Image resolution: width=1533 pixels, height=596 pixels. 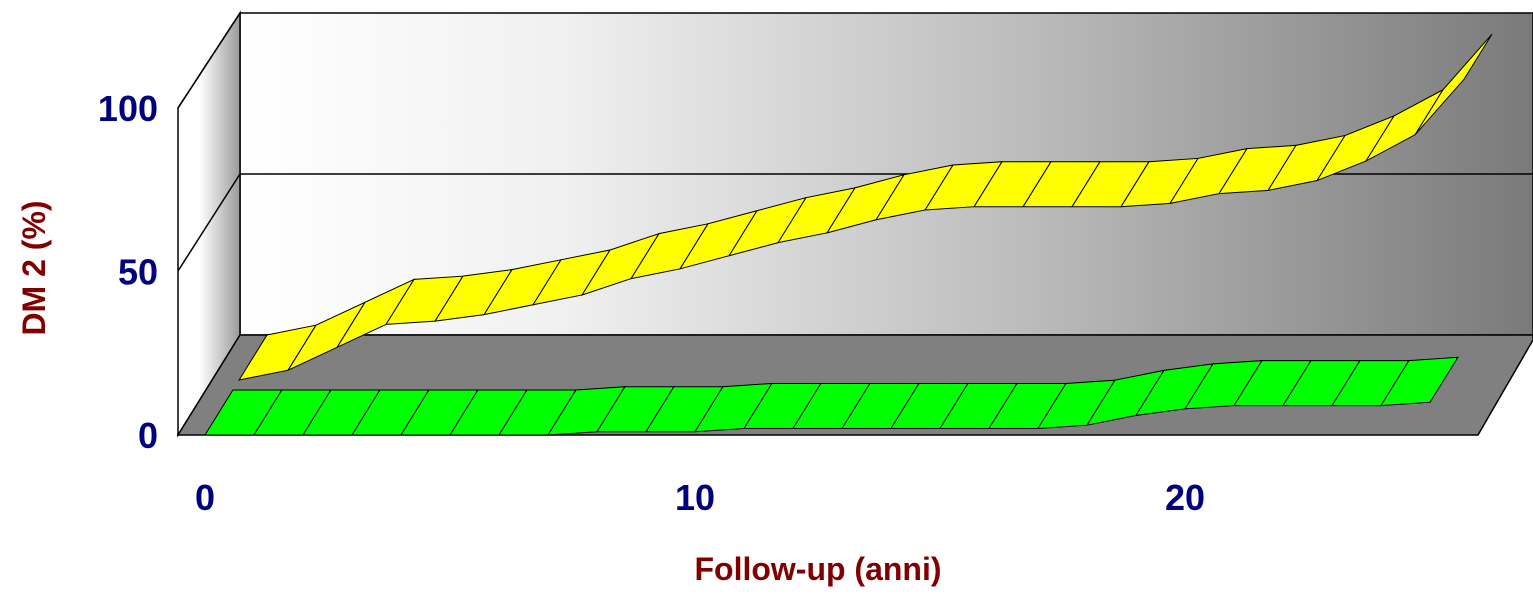 What do you see at coordinates (205, 497) in the screenshot?
I see `x-tick-label: 0` at bounding box center [205, 497].